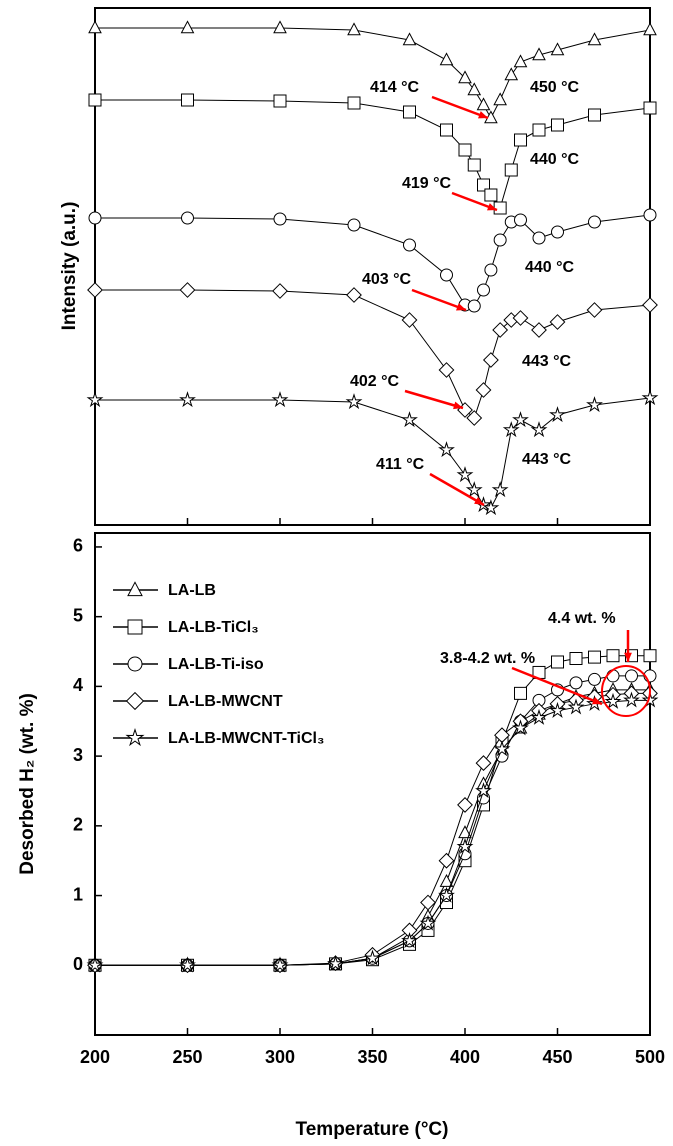 This screenshot has width=673, height=1146. Describe the element at coordinates (555, 87) in the screenshot. I see `annotation: 450 °C` at that location.